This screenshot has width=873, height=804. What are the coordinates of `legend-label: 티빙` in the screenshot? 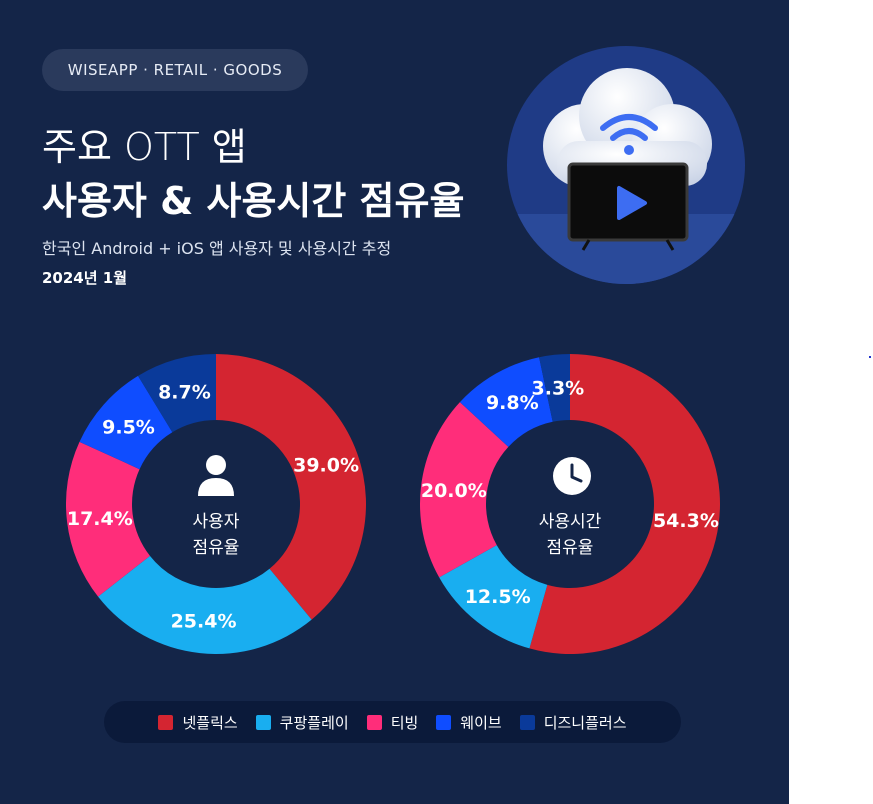 It's located at (404, 722).